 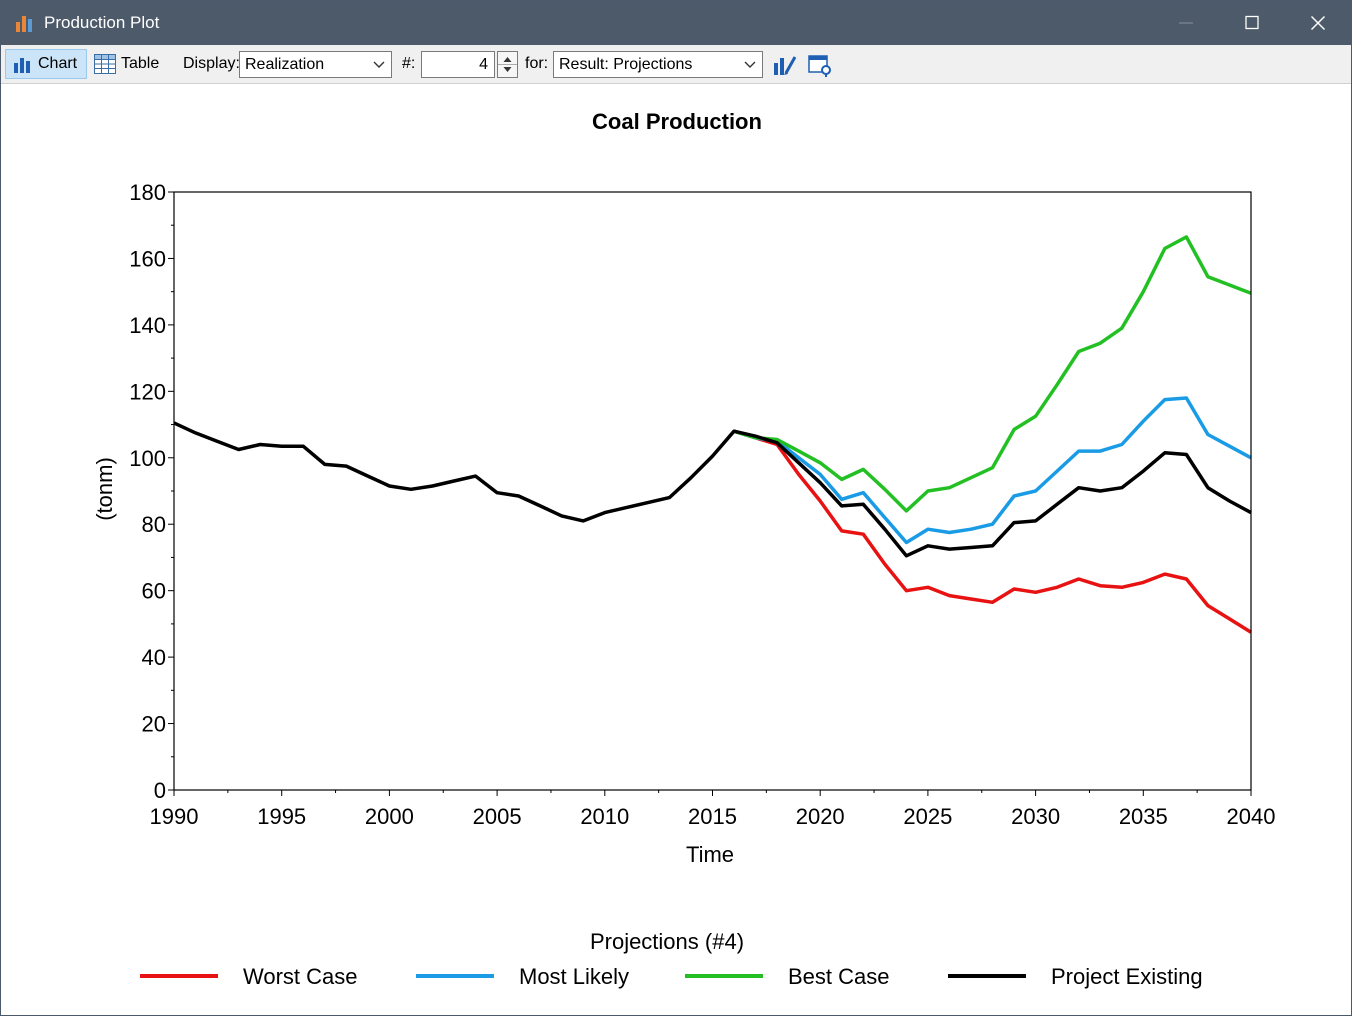 I want to click on chart-view-label: Chart, so click(x=58, y=63).